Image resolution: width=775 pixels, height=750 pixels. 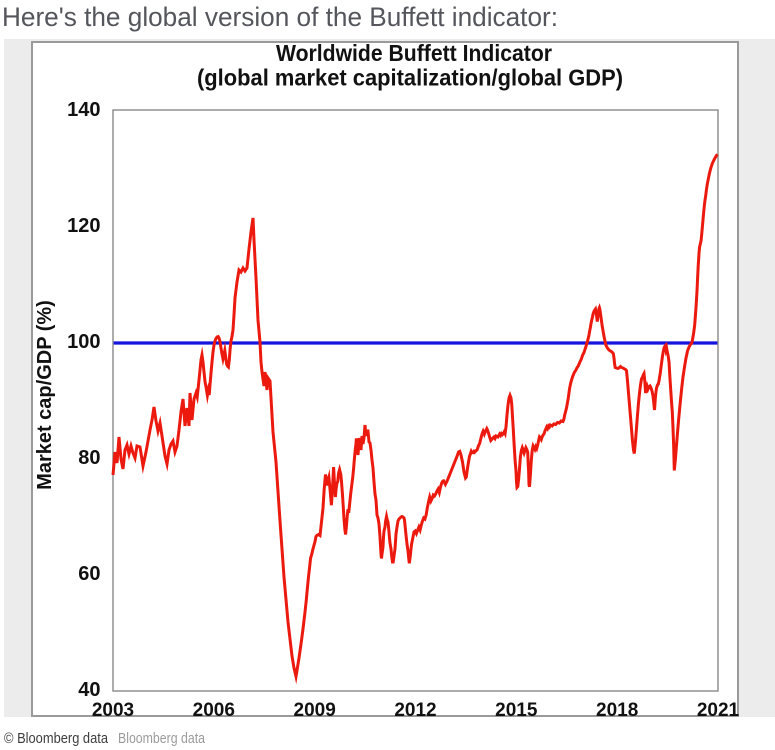 What do you see at coordinates (214, 710) in the screenshot?
I see `svg-text: 2006` at bounding box center [214, 710].